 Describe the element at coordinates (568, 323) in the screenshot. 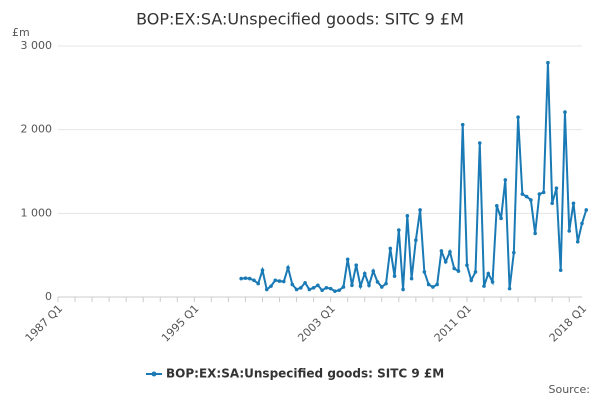

I see `x-tick-label: 2018 Q1` at that location.